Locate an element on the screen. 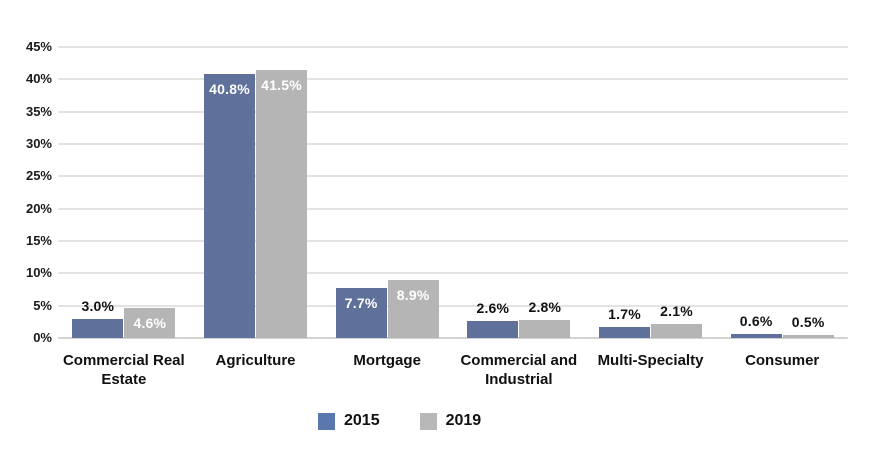 Image resolution: width=876 pixels, height=450 pixels. value-label: 0.5% is located at coordinates (808, 321).